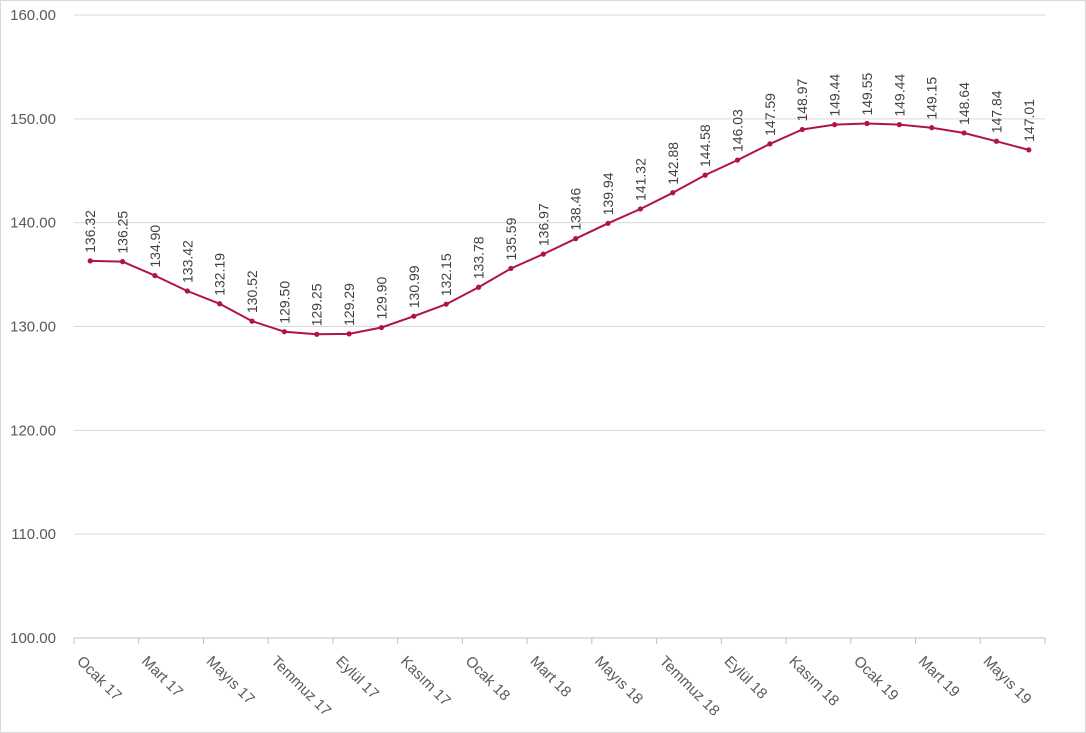 This screenshot has height=733, width=1086. I want to click on data-label: 147.01, so click(1029, 120).